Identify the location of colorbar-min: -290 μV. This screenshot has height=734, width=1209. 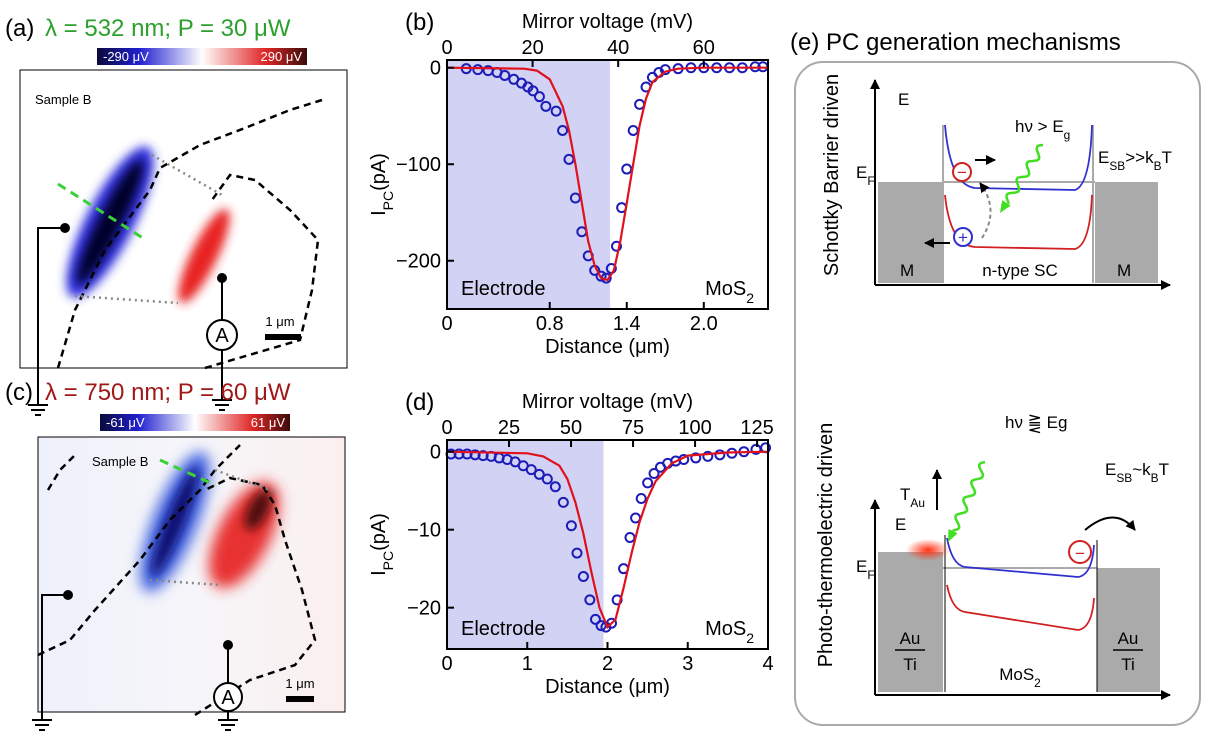
(126, 56).